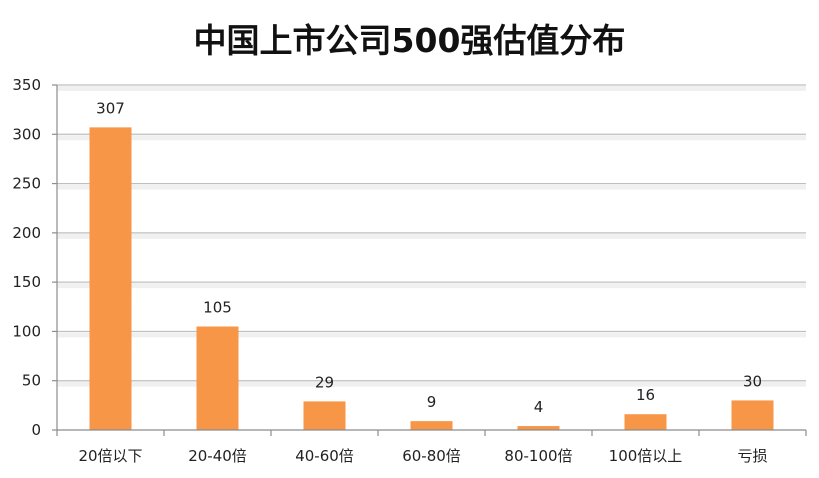 This screenshot has height=478, width=819. Describe the element at coordinates (324, 456) in the screenshot. I see `x-tick-label: 40-60倍` at that location.